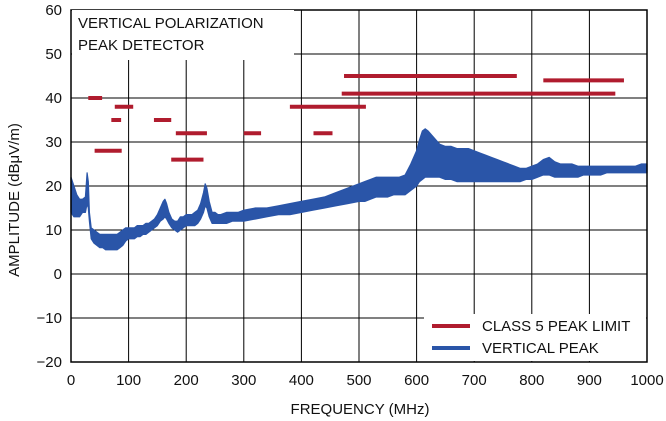  I want to click on legend: CLASS 5 PEAK LIMIT VERTICAL PEAK, so click(535, 337).